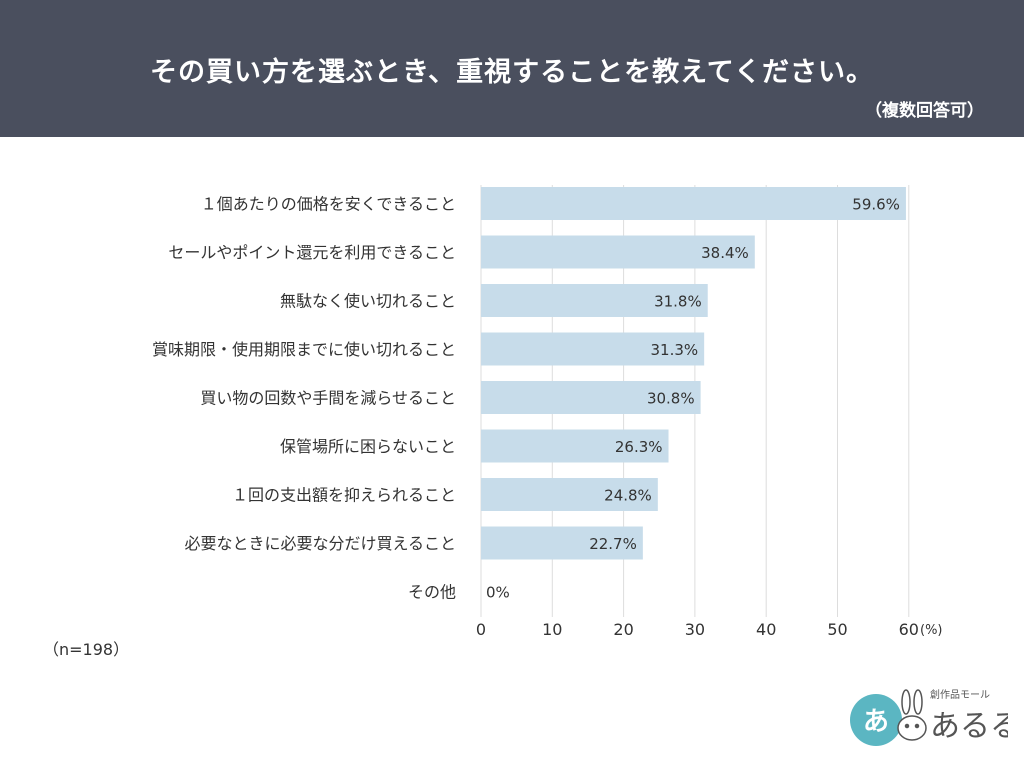 The image size is (1024, 768). Describe the element at coordinates (628, 496) in the screenshot. I see `bar-value-label: 24.8%` at that location.